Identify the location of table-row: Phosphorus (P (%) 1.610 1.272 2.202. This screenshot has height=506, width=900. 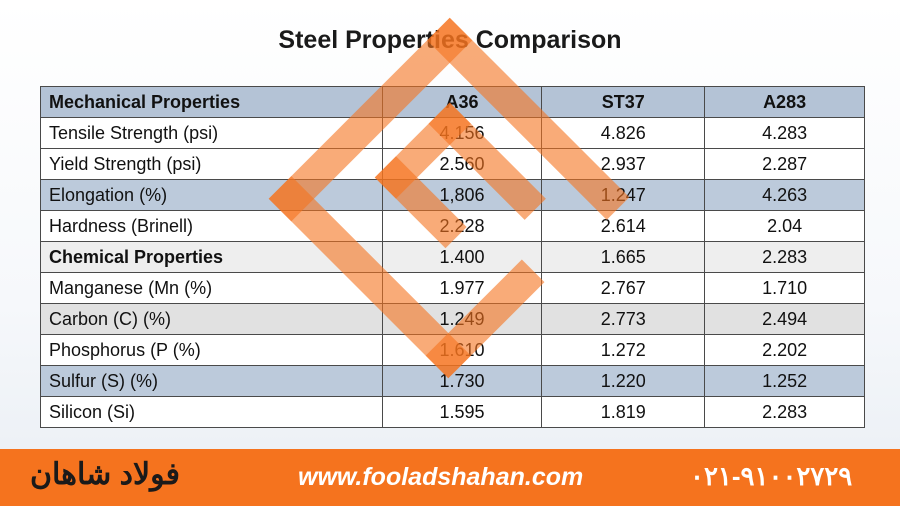
(452, 350).